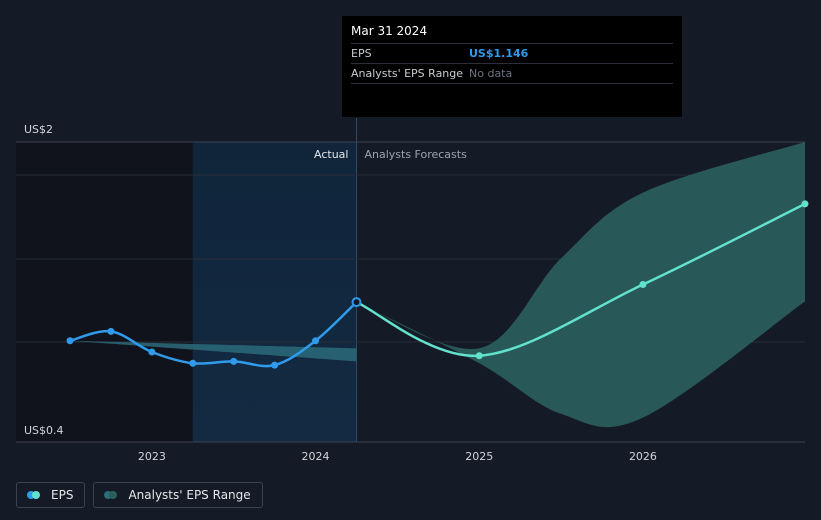 The height and width of the screenshot is (520, 821). I want to click on chart-legend: EPS Analysts' EPS Range, so click(139, 495).